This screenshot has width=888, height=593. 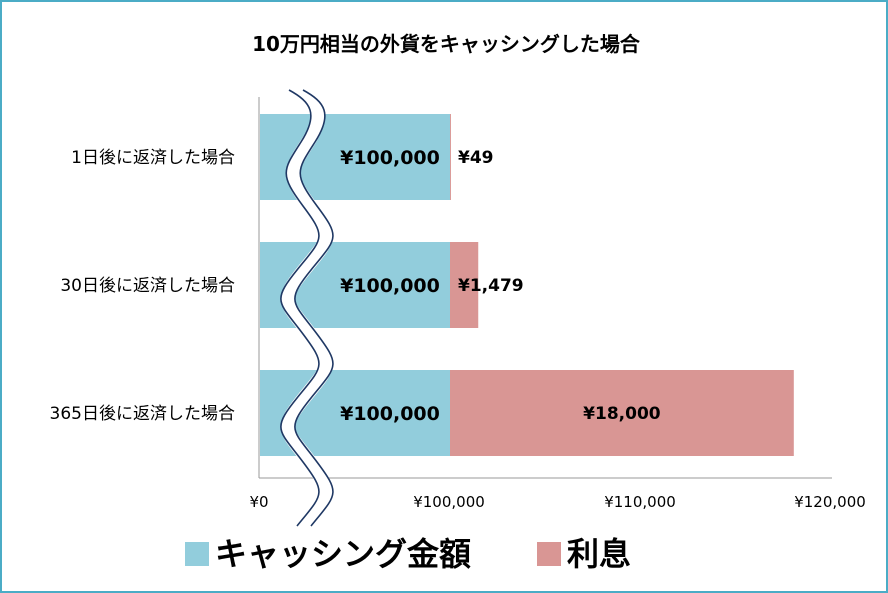 I want to click on chart-title: 10万円相当の外貨をキャッシングした場合, so click(x=446, y=44).